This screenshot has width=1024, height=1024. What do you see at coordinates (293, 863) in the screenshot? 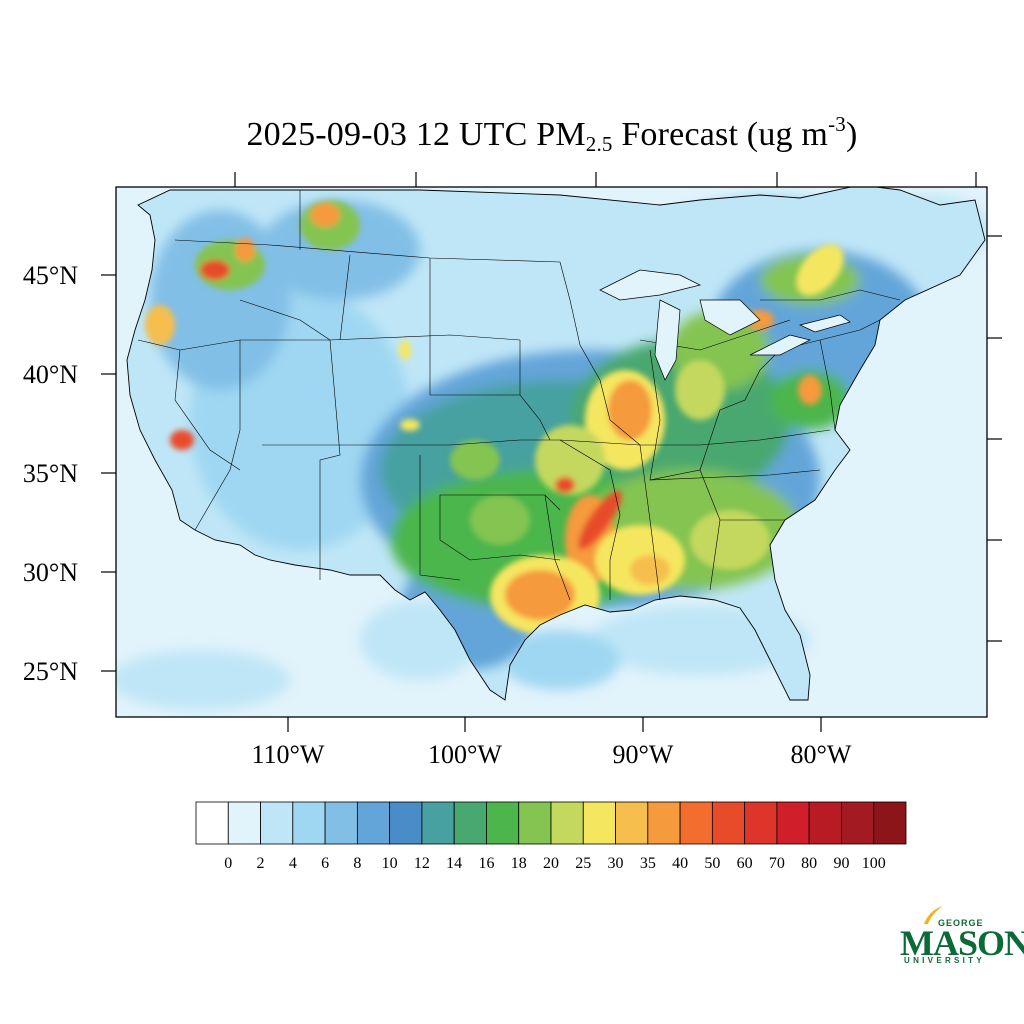
I see `colorbar-tick-label: 4` at bounding box center [293, 863].